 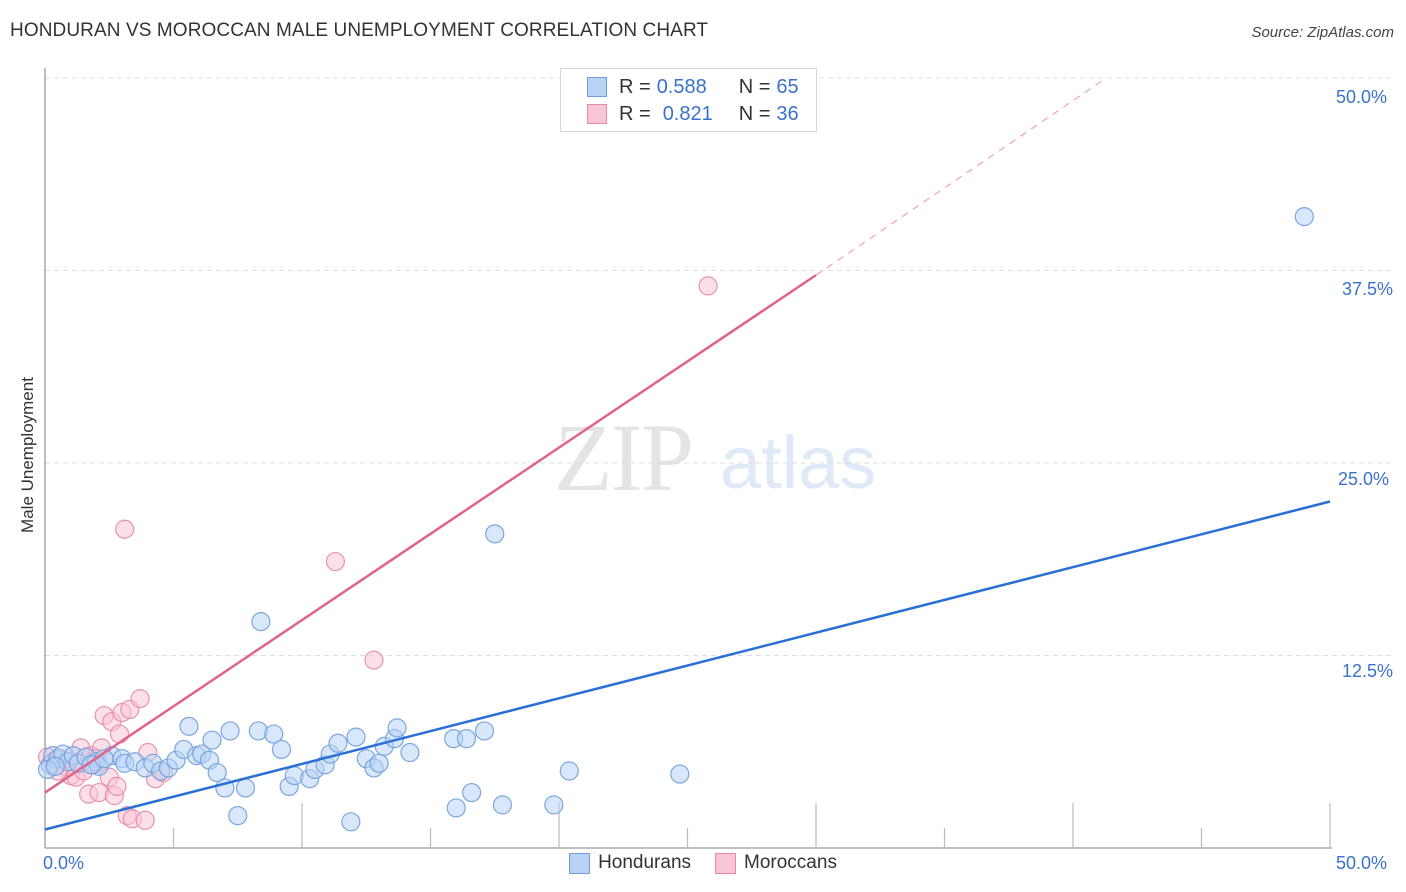 I want to click on legend-item-moroccans: Moroccans, so click(x=776, y=863).